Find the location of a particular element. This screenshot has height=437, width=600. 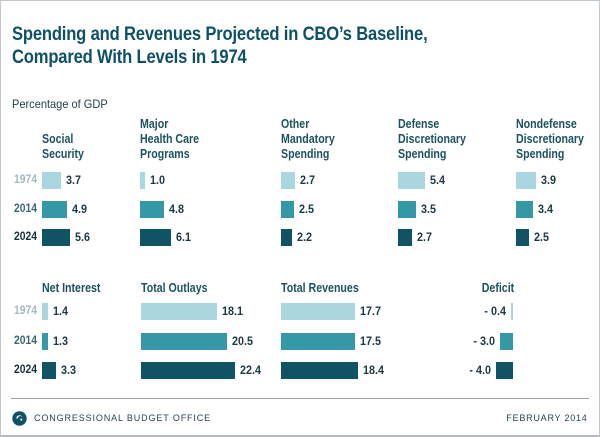

group-header-nondefense-discretionary-spending: Nondefense Discretionary Spending is located at coordinates (550, 139).